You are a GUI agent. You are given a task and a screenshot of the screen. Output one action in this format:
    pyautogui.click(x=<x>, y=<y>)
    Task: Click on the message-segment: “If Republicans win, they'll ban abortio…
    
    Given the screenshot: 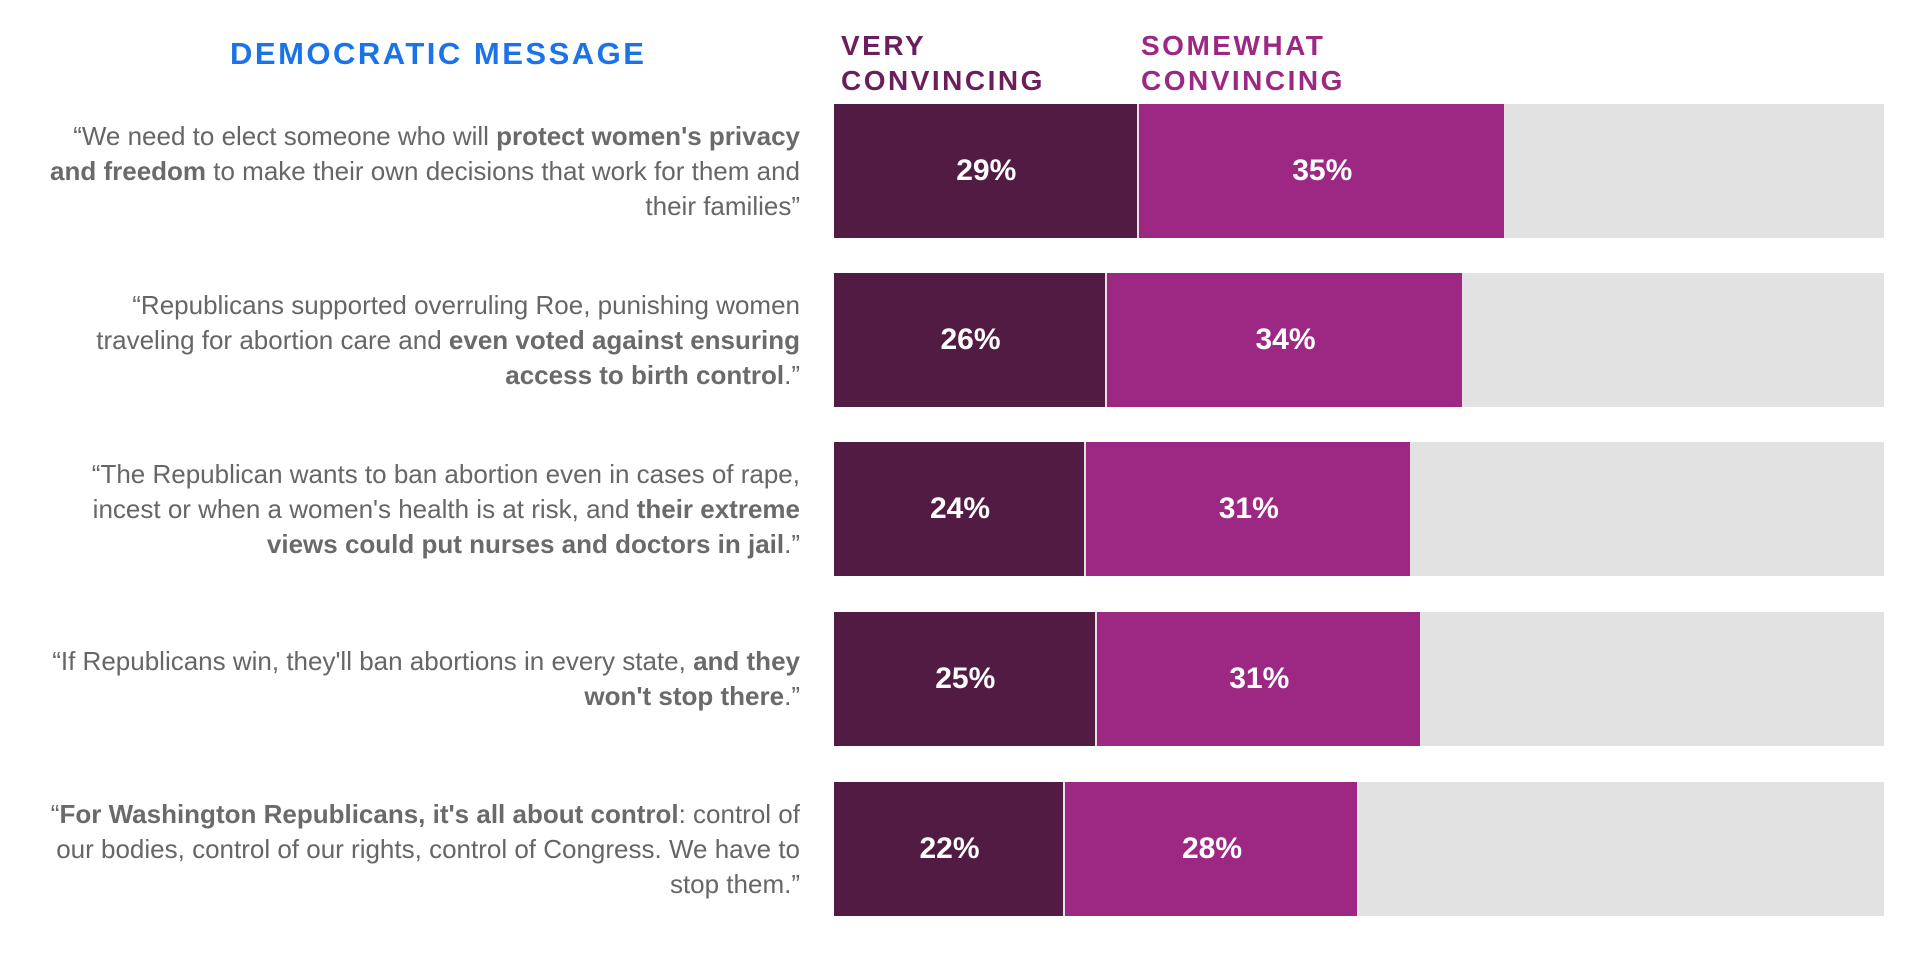 What is the action you would take?
    pyautogui.click(x=373, y=661)
    